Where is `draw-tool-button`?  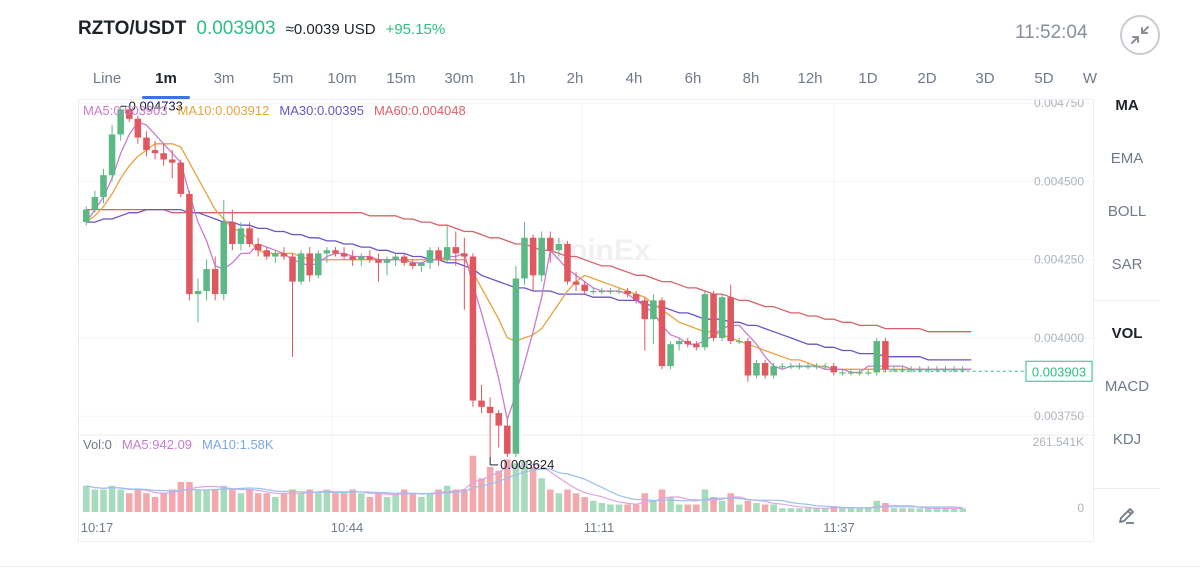 draw-tool-button is located at coordinates (1127, 517).